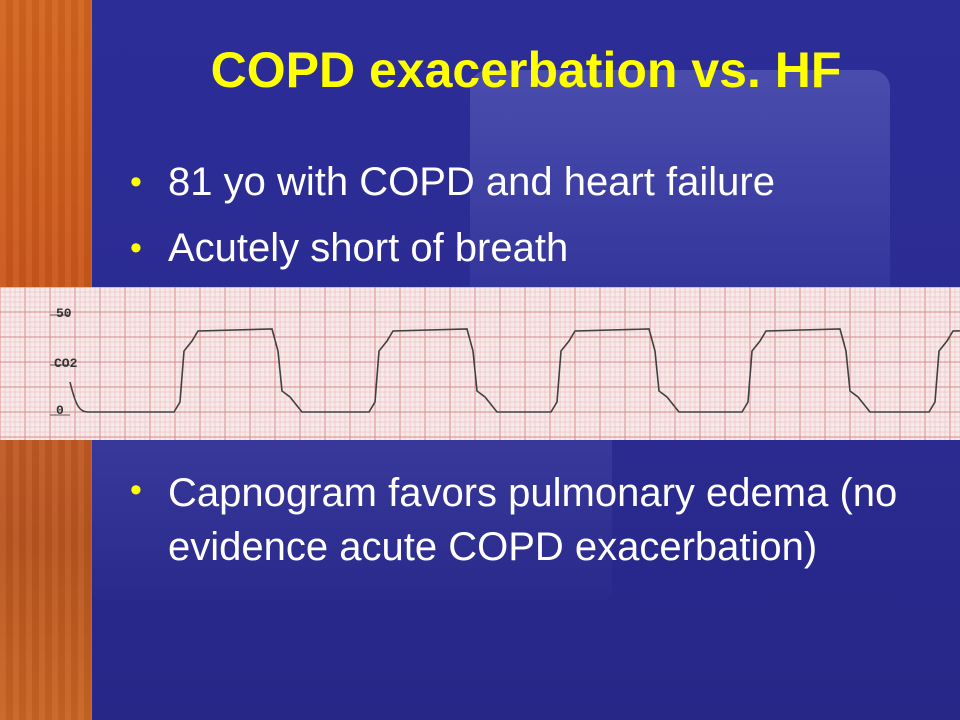 This screenshot has height=720, width=960. I want to click on bullet-item: • Acutely short of breath, so click(530, 248).